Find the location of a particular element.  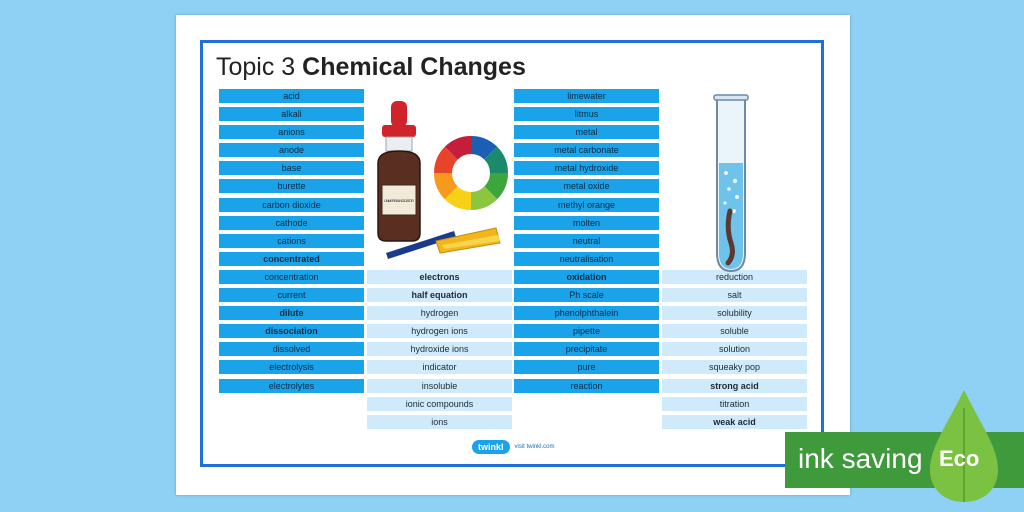

word-cell: cathode is located at coordinates (291, 222).